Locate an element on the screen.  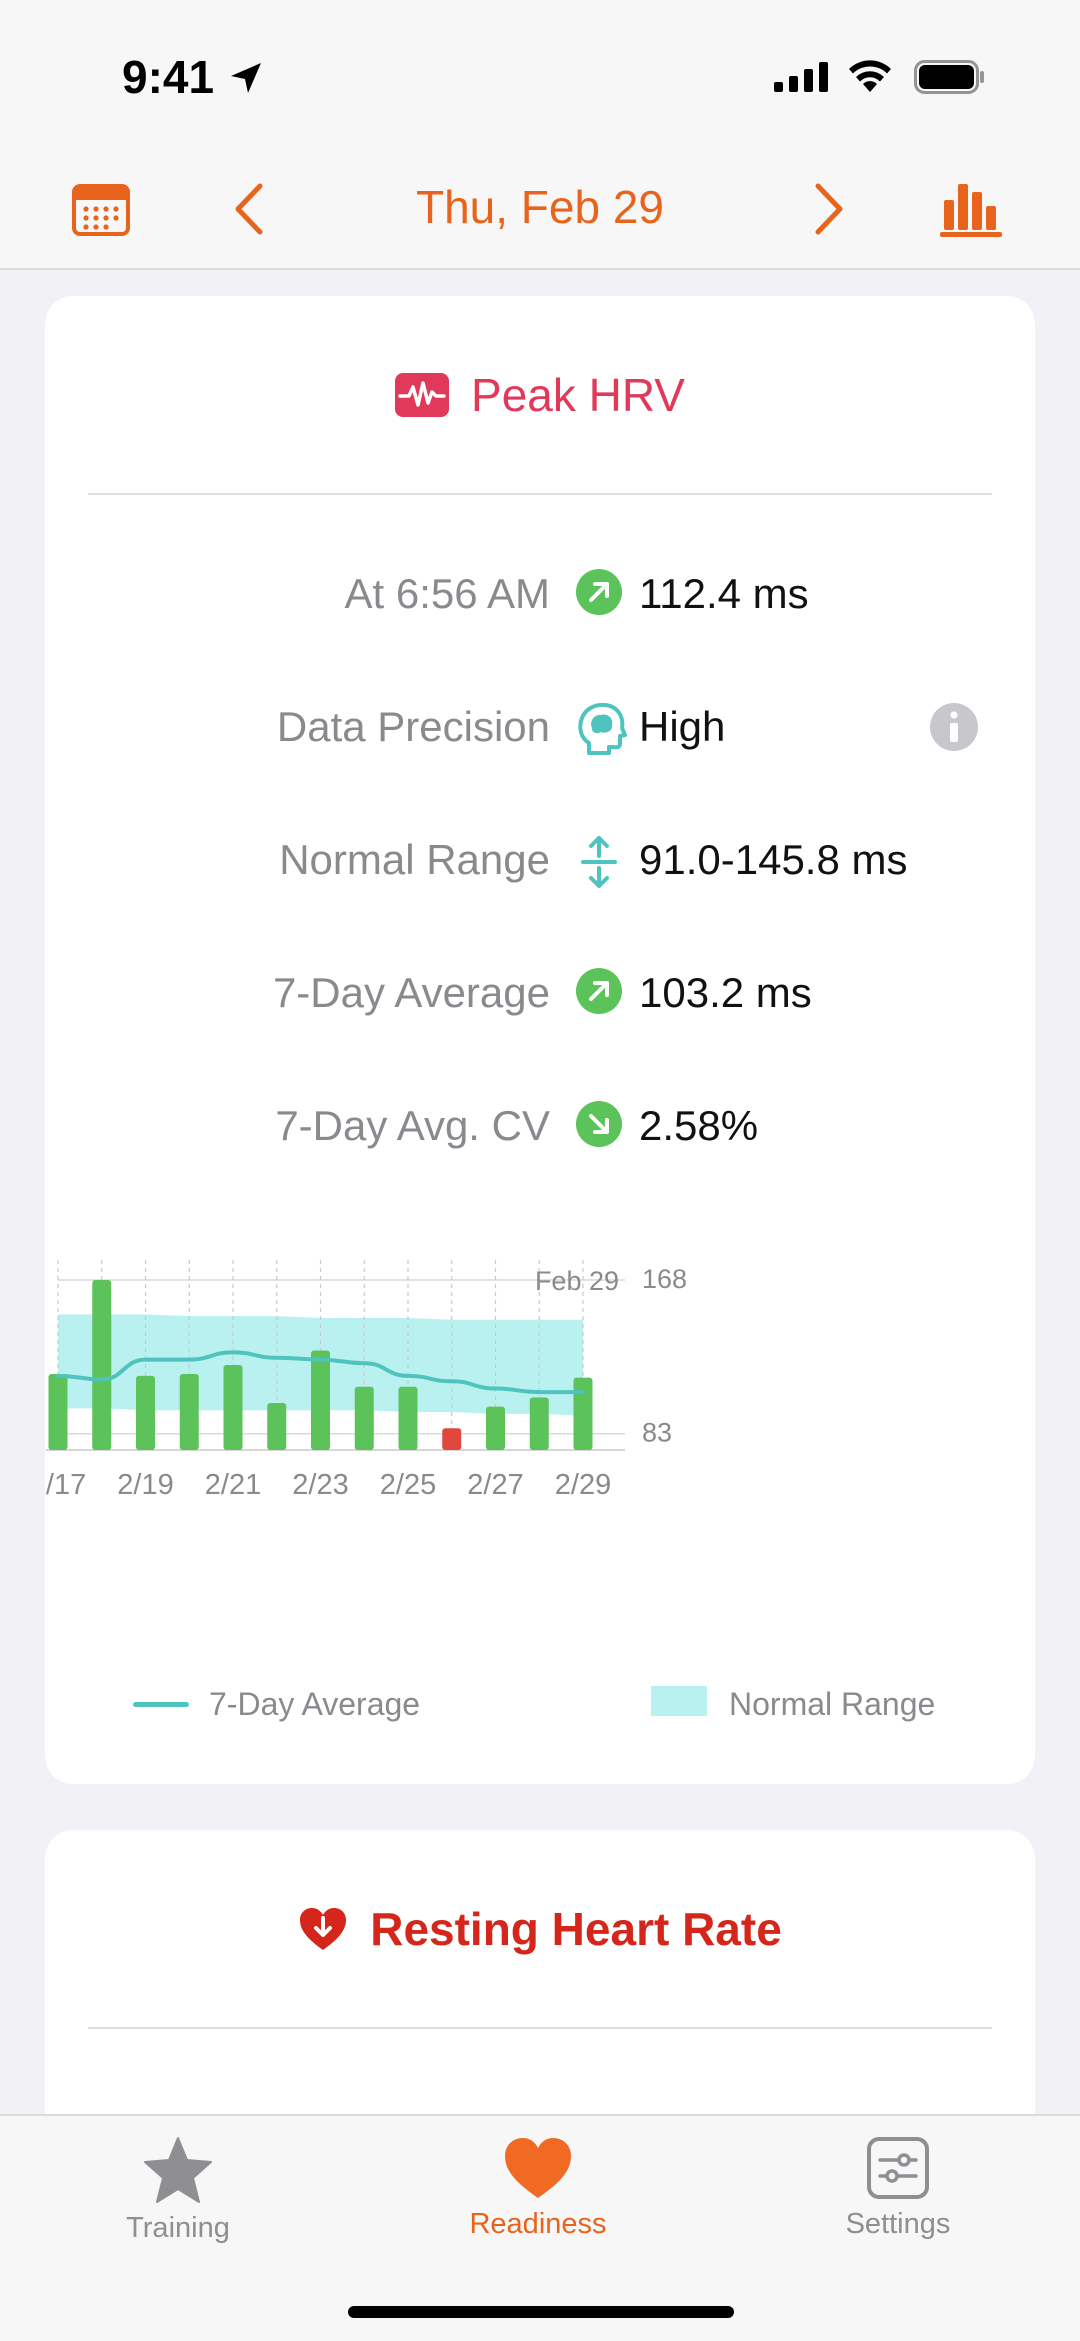
metric-label: 7-Day Avg. CV is located at coordinates (412, 1125).